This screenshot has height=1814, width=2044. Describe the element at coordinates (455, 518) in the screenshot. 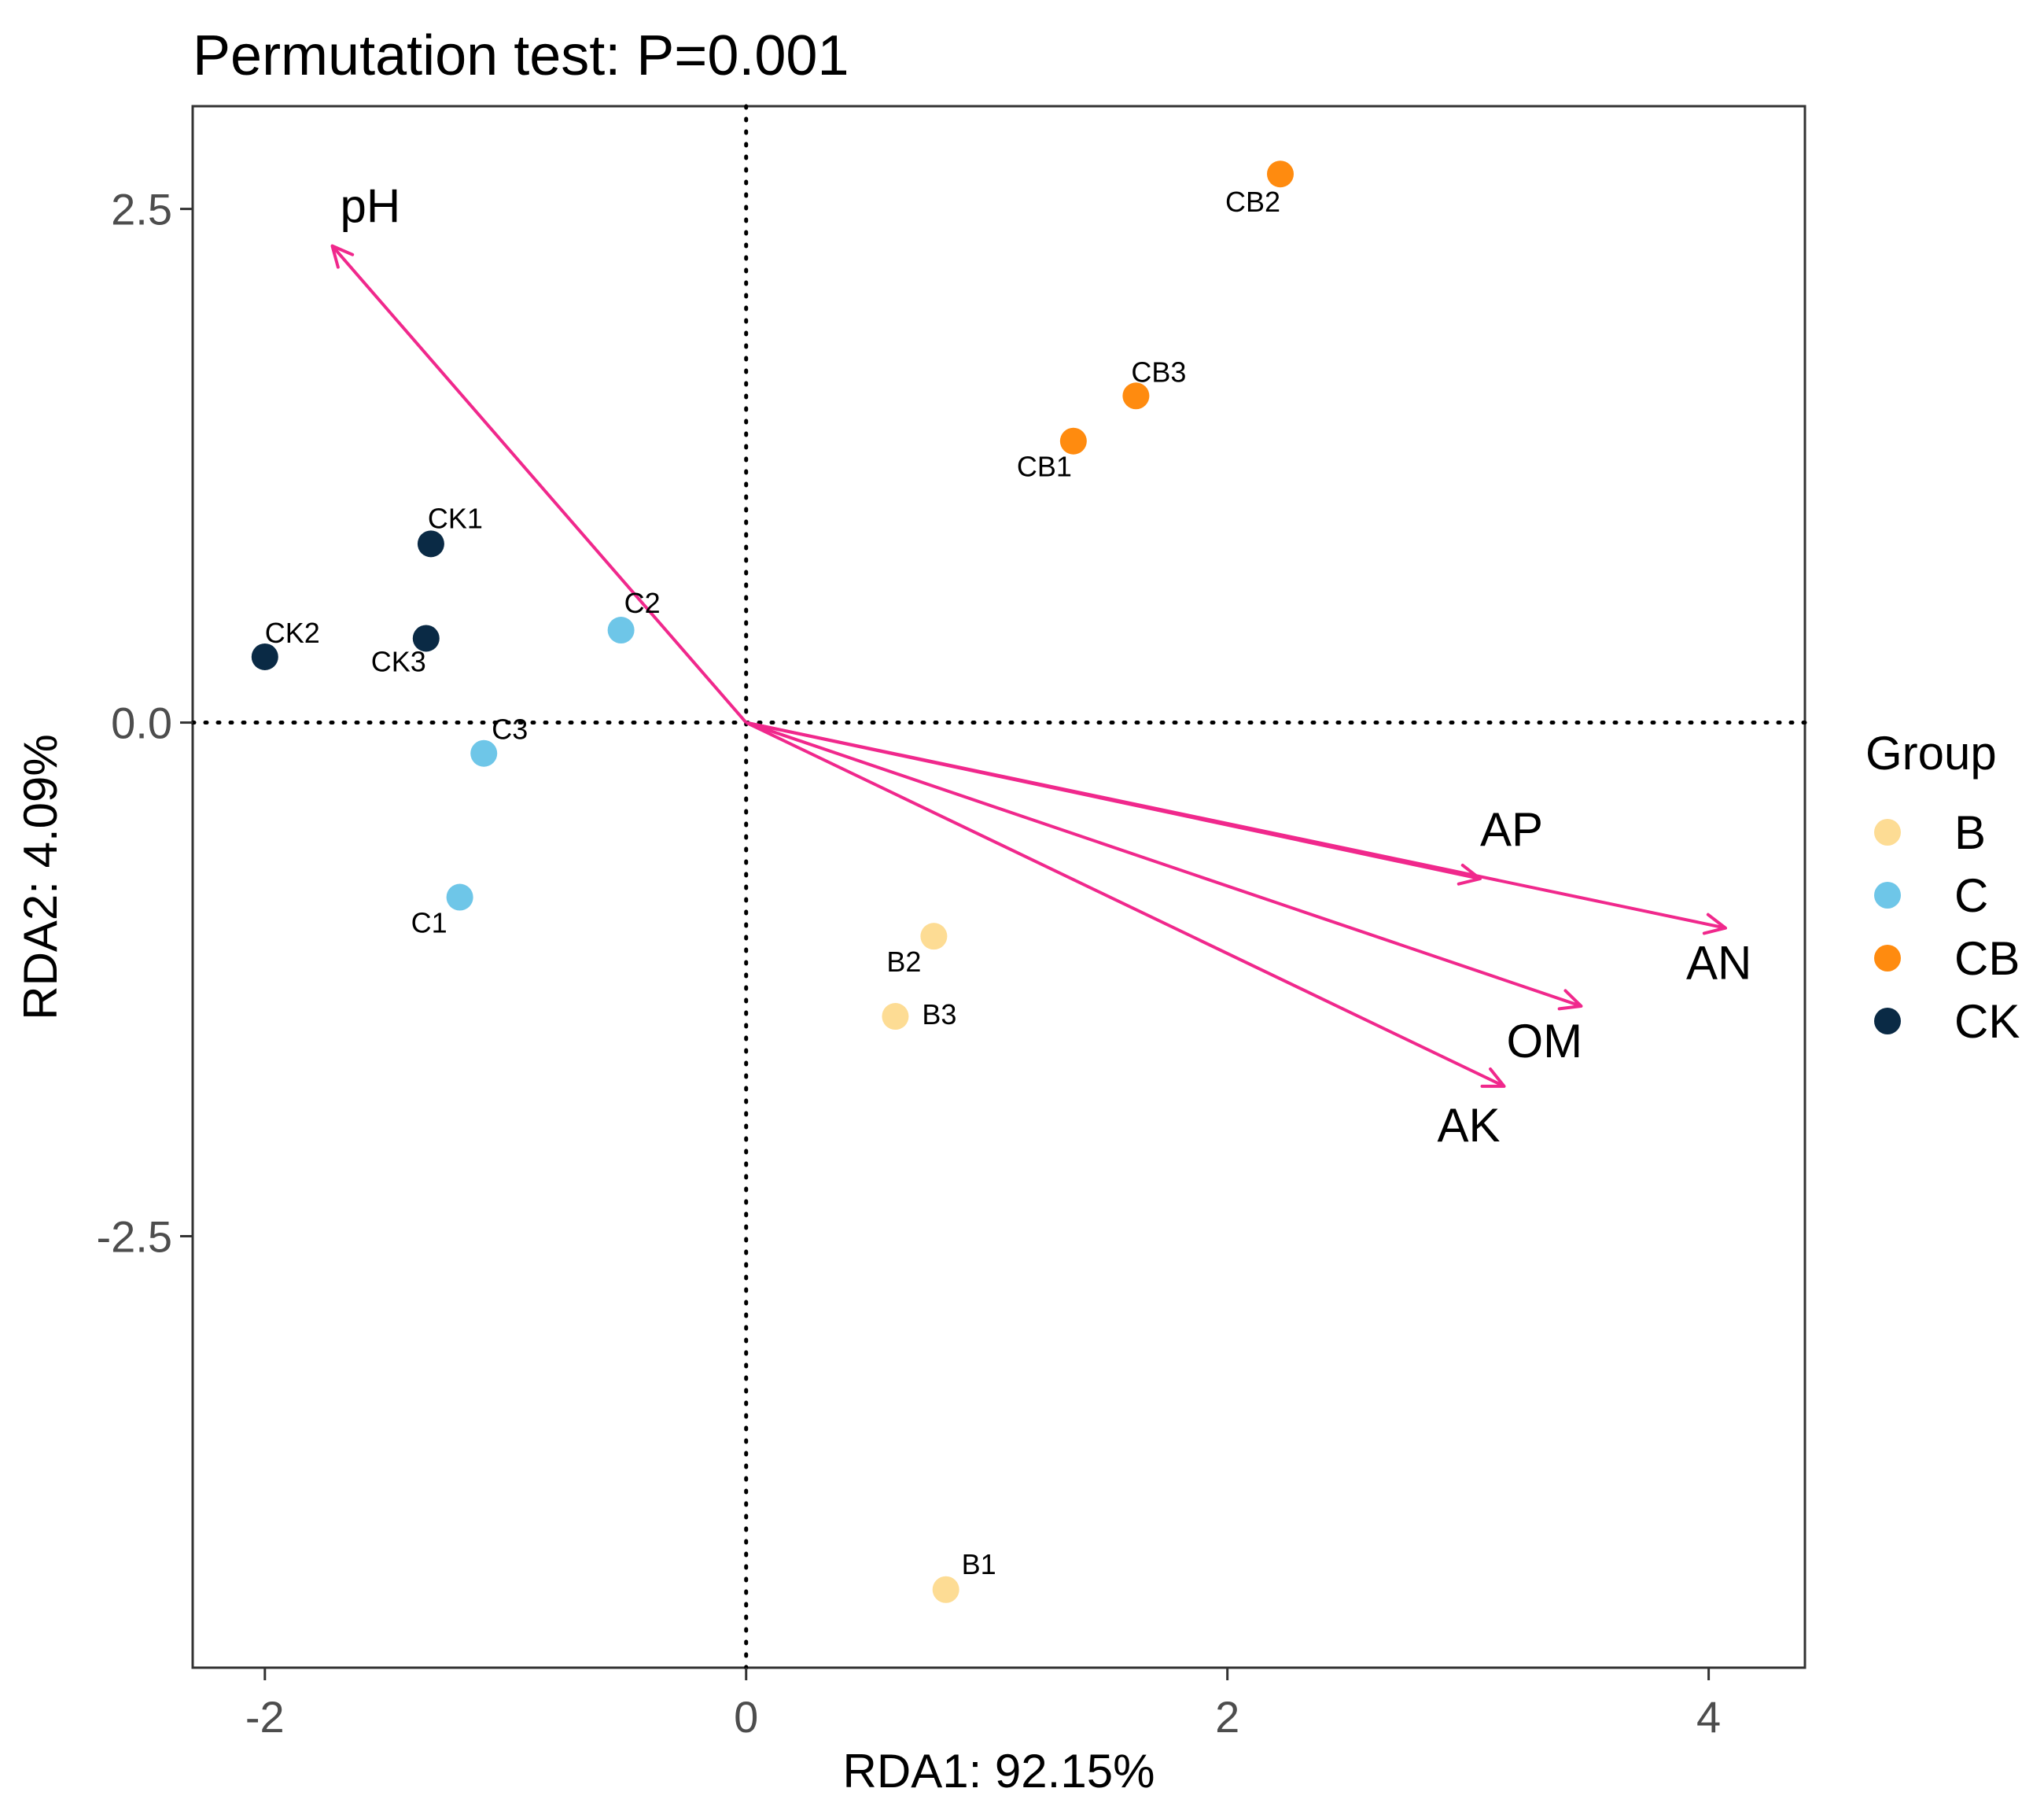

I see `point-label-ck1: CK1` at that location.